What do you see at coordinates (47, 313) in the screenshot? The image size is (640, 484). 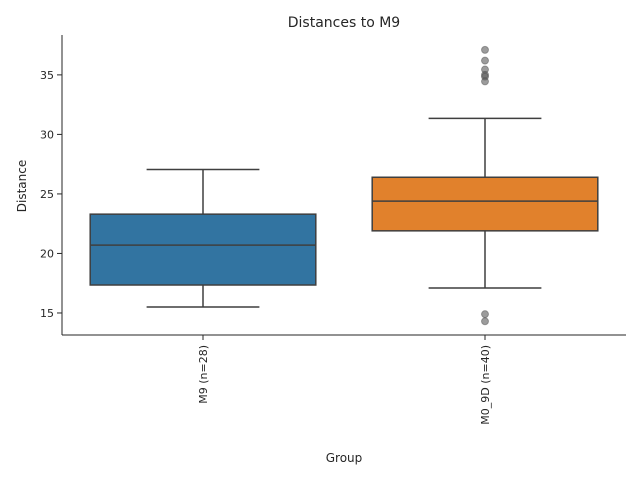 I see `y-tick-label: 15` at bounding box center [47, 313].